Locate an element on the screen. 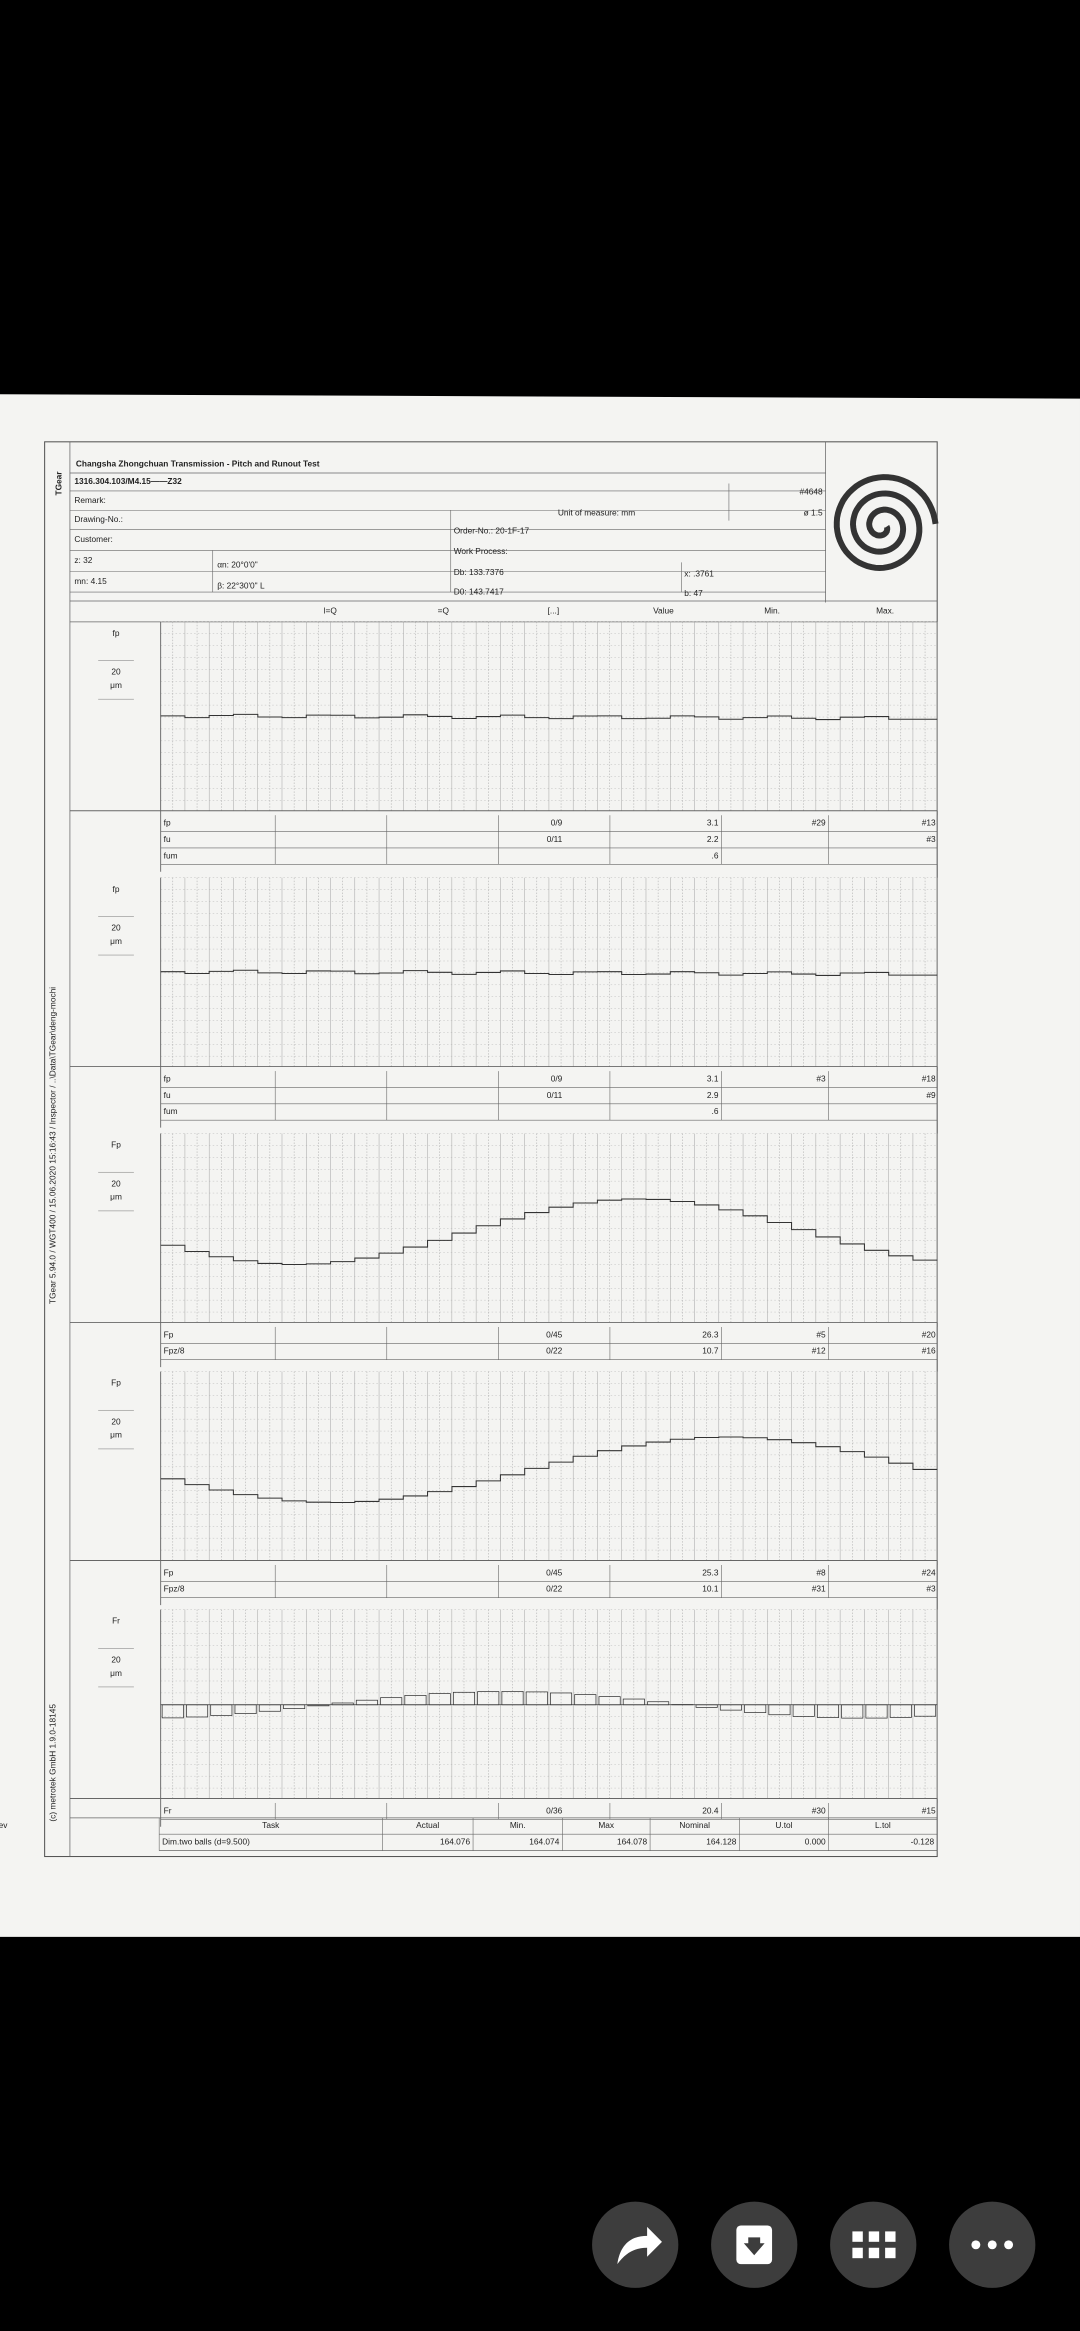 The image size is (1080, 2331). drawing-no: Drawing-No.: is located at coordinates (98, 519).